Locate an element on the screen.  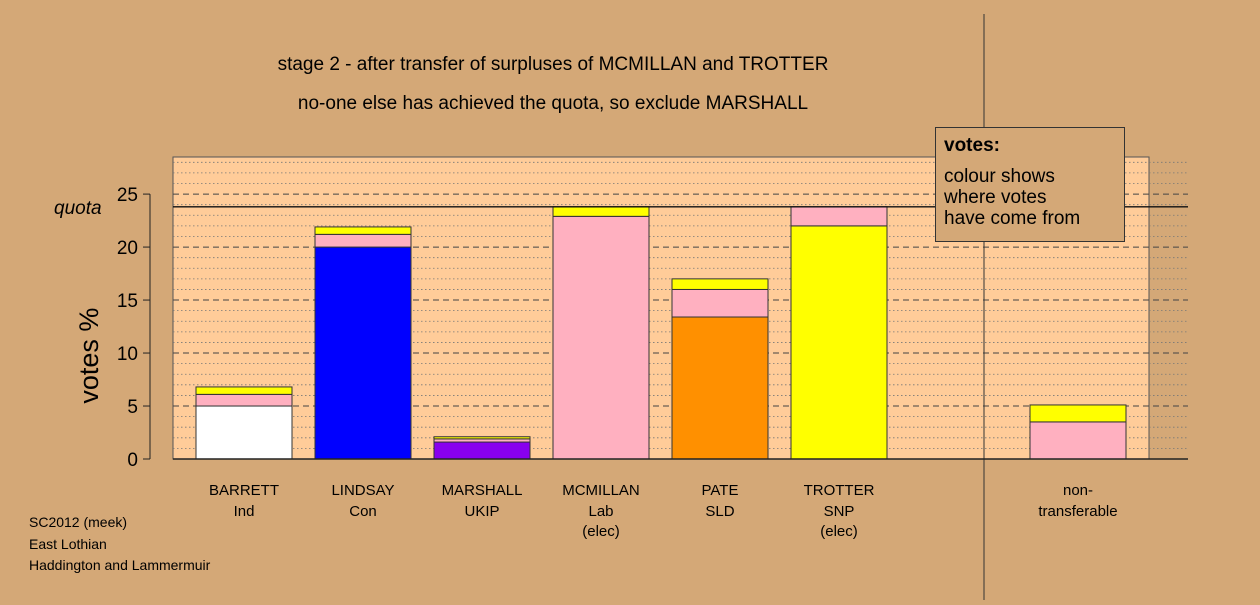
candidate-note-trotter: (elec) is located at coordinates (839, 531).